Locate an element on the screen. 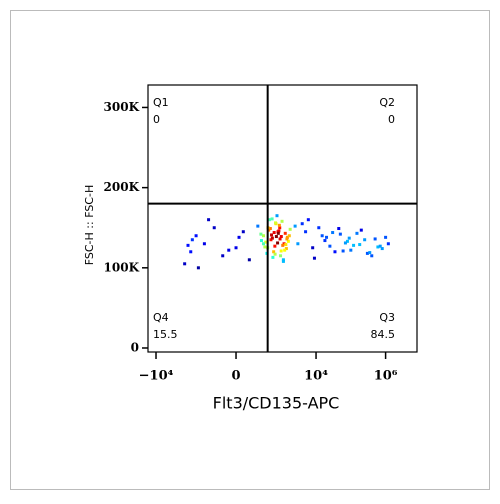 The width and height of the screenshot is (500, 504). x-tick-label: −10⁴ is located at coordinates (156, 376).